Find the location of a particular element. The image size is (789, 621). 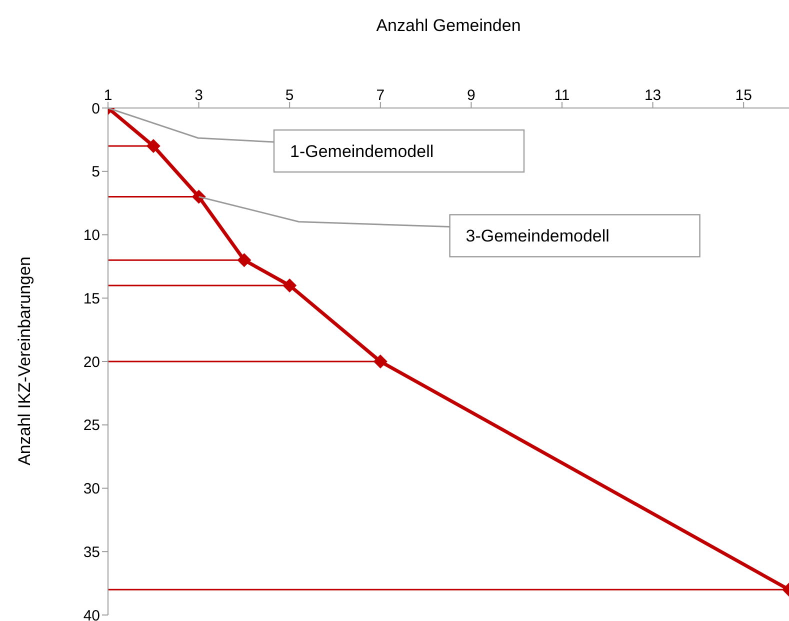

x-tick-label: 3 is located at coordinates (198, 95).